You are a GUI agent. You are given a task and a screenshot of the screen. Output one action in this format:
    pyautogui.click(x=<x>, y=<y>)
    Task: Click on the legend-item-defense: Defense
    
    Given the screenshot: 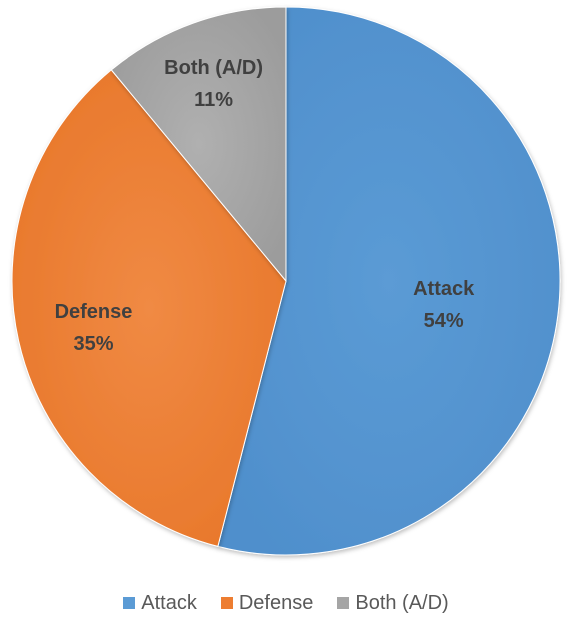 What is the action you would take?
    pyautogui.click(x=267, y=603)
    